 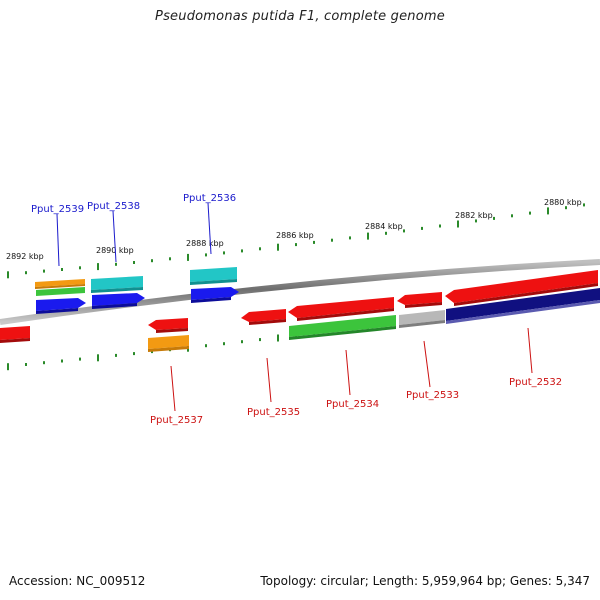 I want to click on accession-text: Accession: NC_009512, so click(x=77, y=581).